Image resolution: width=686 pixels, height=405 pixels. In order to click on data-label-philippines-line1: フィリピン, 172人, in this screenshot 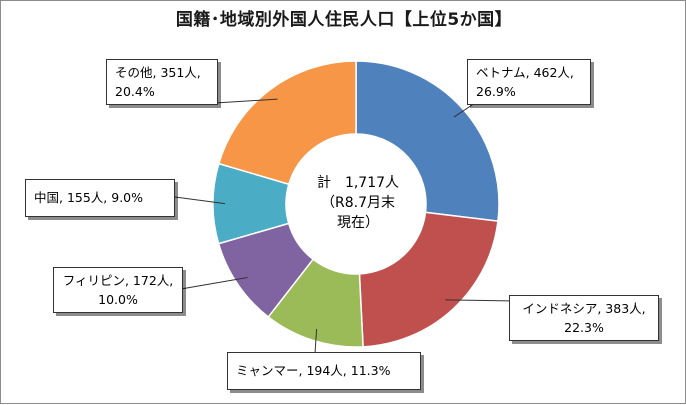, I will do `click(118, 280)`.